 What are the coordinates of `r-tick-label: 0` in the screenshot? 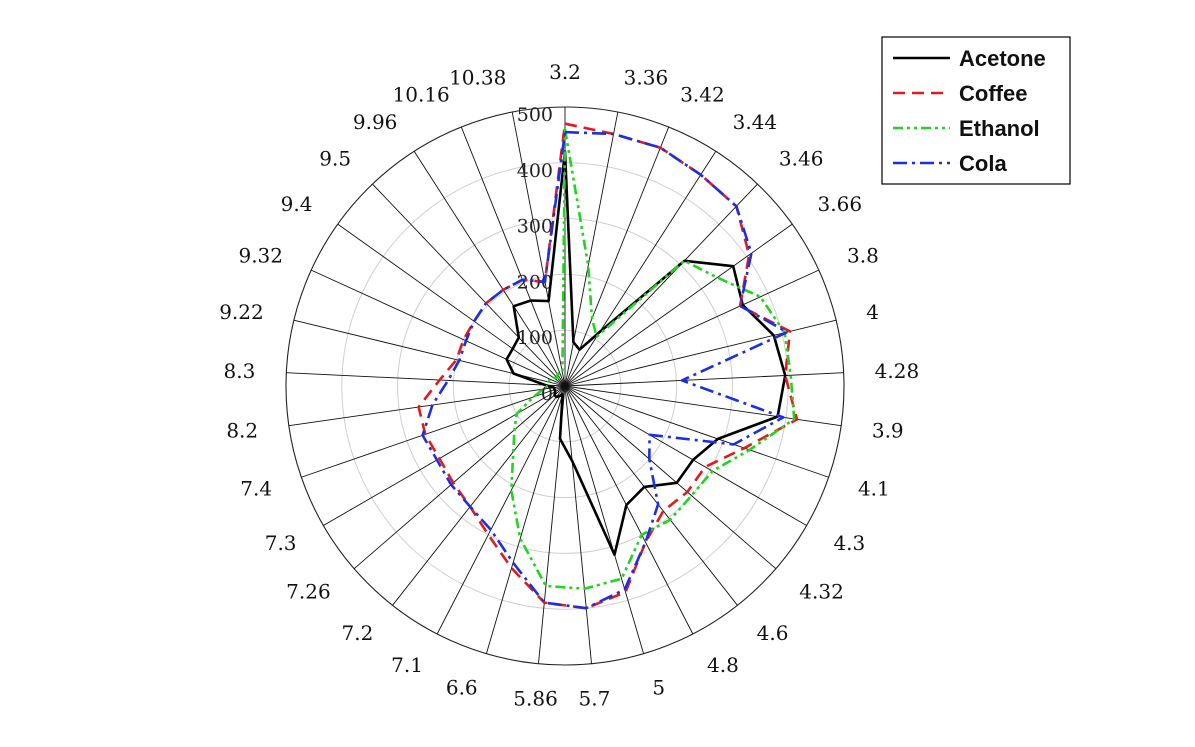 It's located at (547, 394).